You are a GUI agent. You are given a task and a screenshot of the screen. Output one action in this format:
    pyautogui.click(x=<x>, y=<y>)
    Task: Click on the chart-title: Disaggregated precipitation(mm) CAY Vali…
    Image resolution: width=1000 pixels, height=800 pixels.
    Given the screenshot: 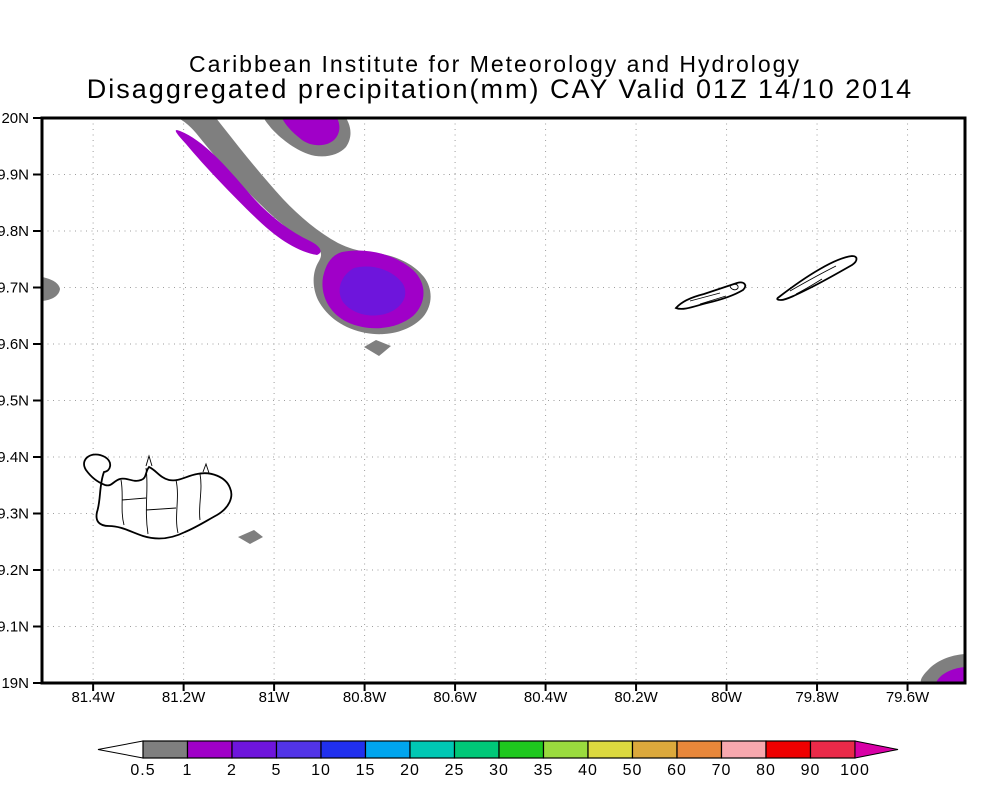 What is the action you would take?
    pyautogui.click(x=500, y=89)
    